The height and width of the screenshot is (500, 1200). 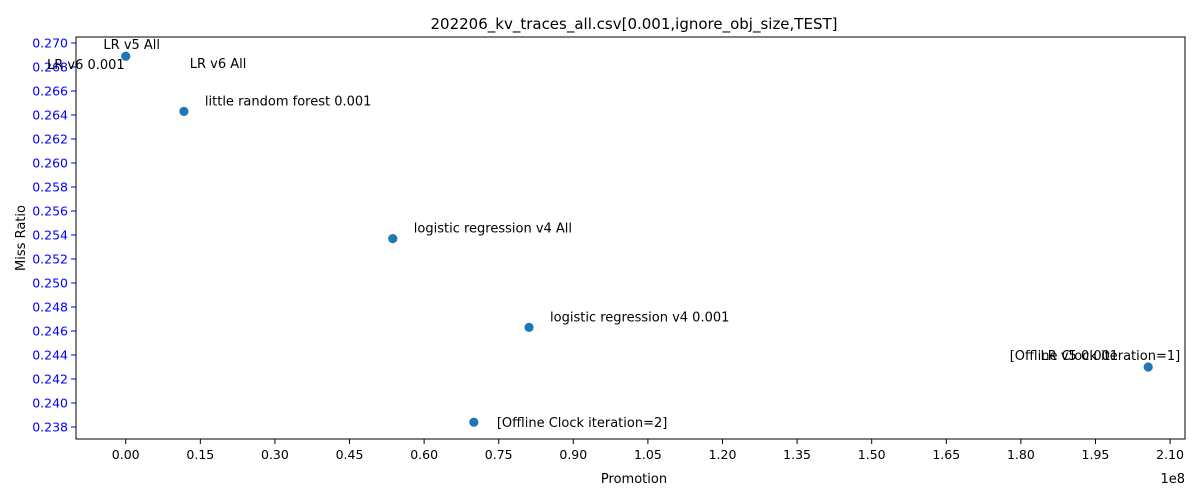 What do you see at coordinates (723, 454) in the screenshot?
I see `x-tick-label: 1.20` at bounding box center [723, 454].